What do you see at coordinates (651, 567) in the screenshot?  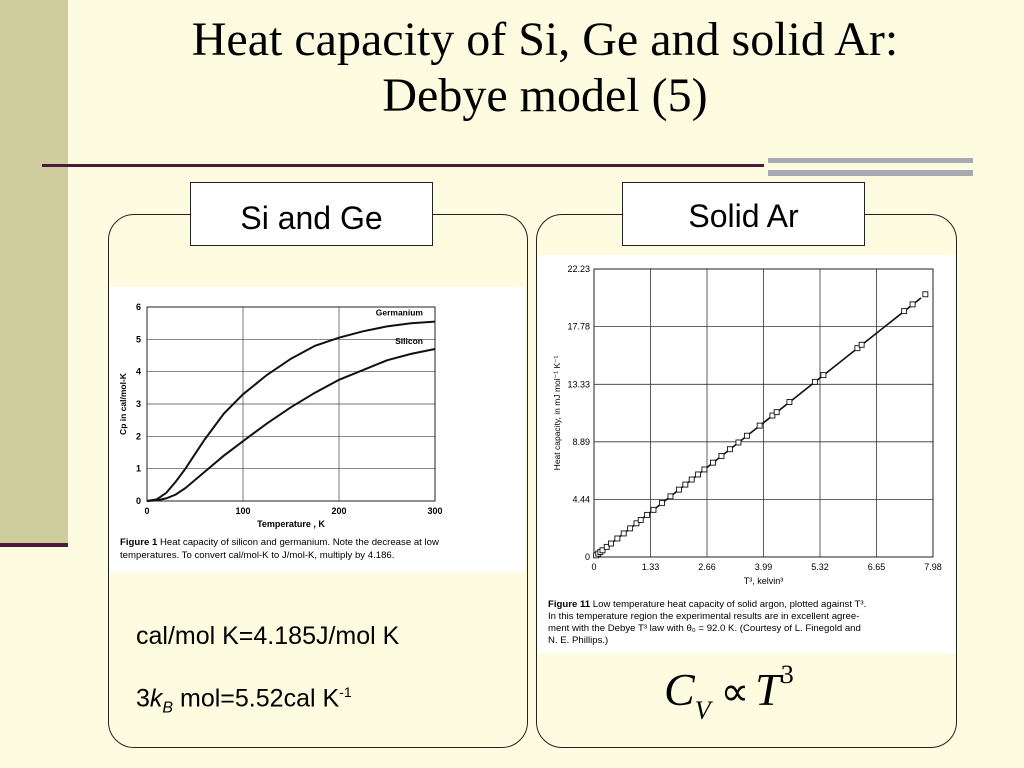 I see `x-tick-label: 1.33` at bounding box center [651, 567].